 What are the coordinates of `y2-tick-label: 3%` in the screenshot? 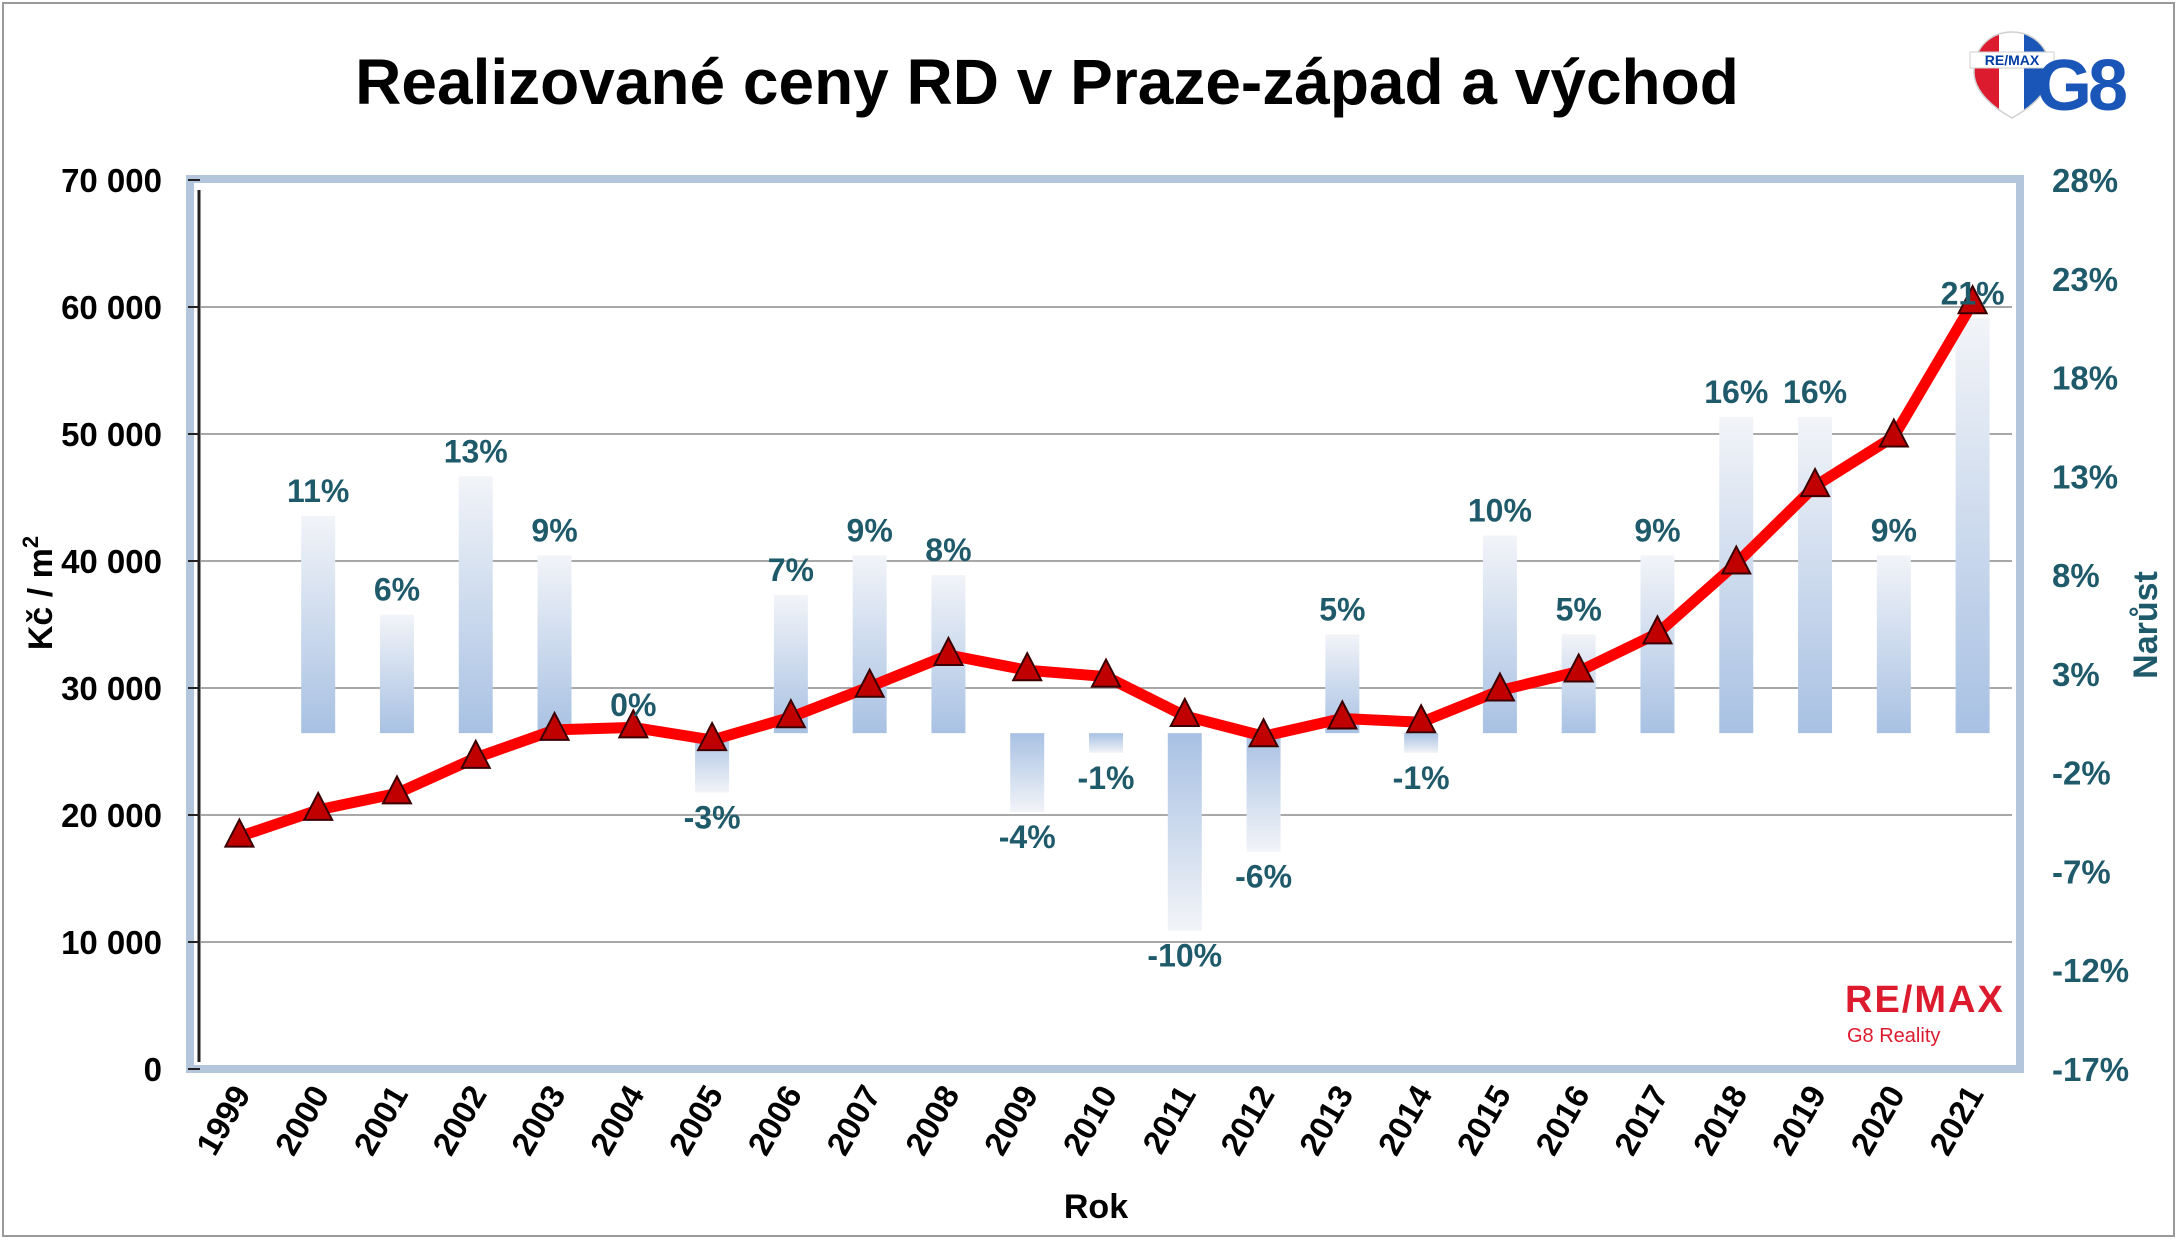 It's located at (2076, 674).